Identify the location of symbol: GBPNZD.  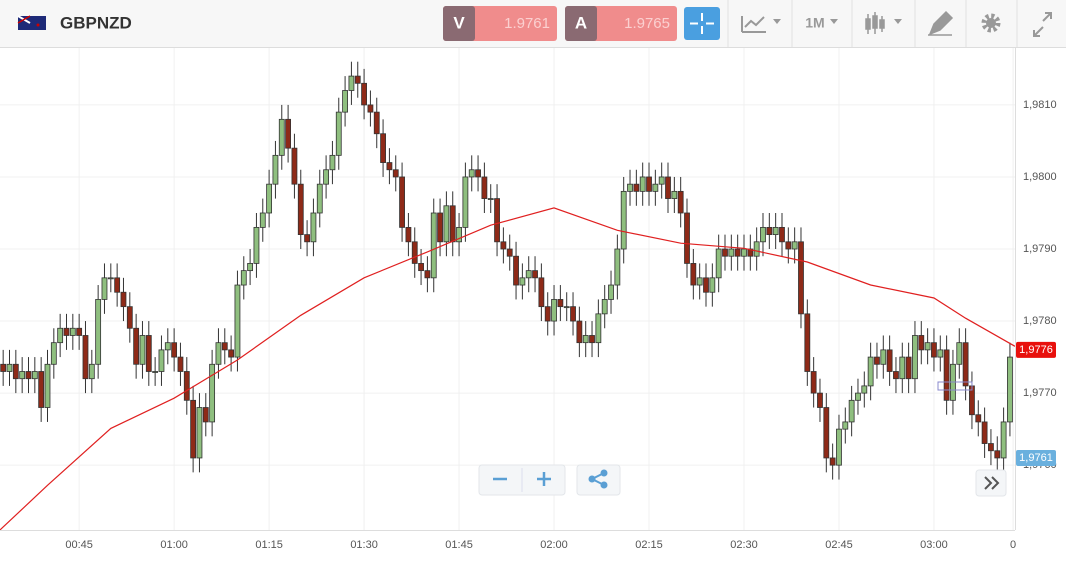
(96, 22).